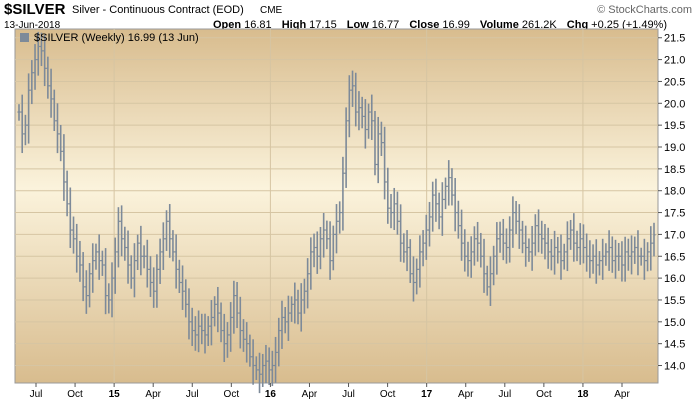 This screenshot has width=700, height=400. Describe the element at coordinates (385, 25) in the screenshot. I see `low-value: 16.77` at that location.